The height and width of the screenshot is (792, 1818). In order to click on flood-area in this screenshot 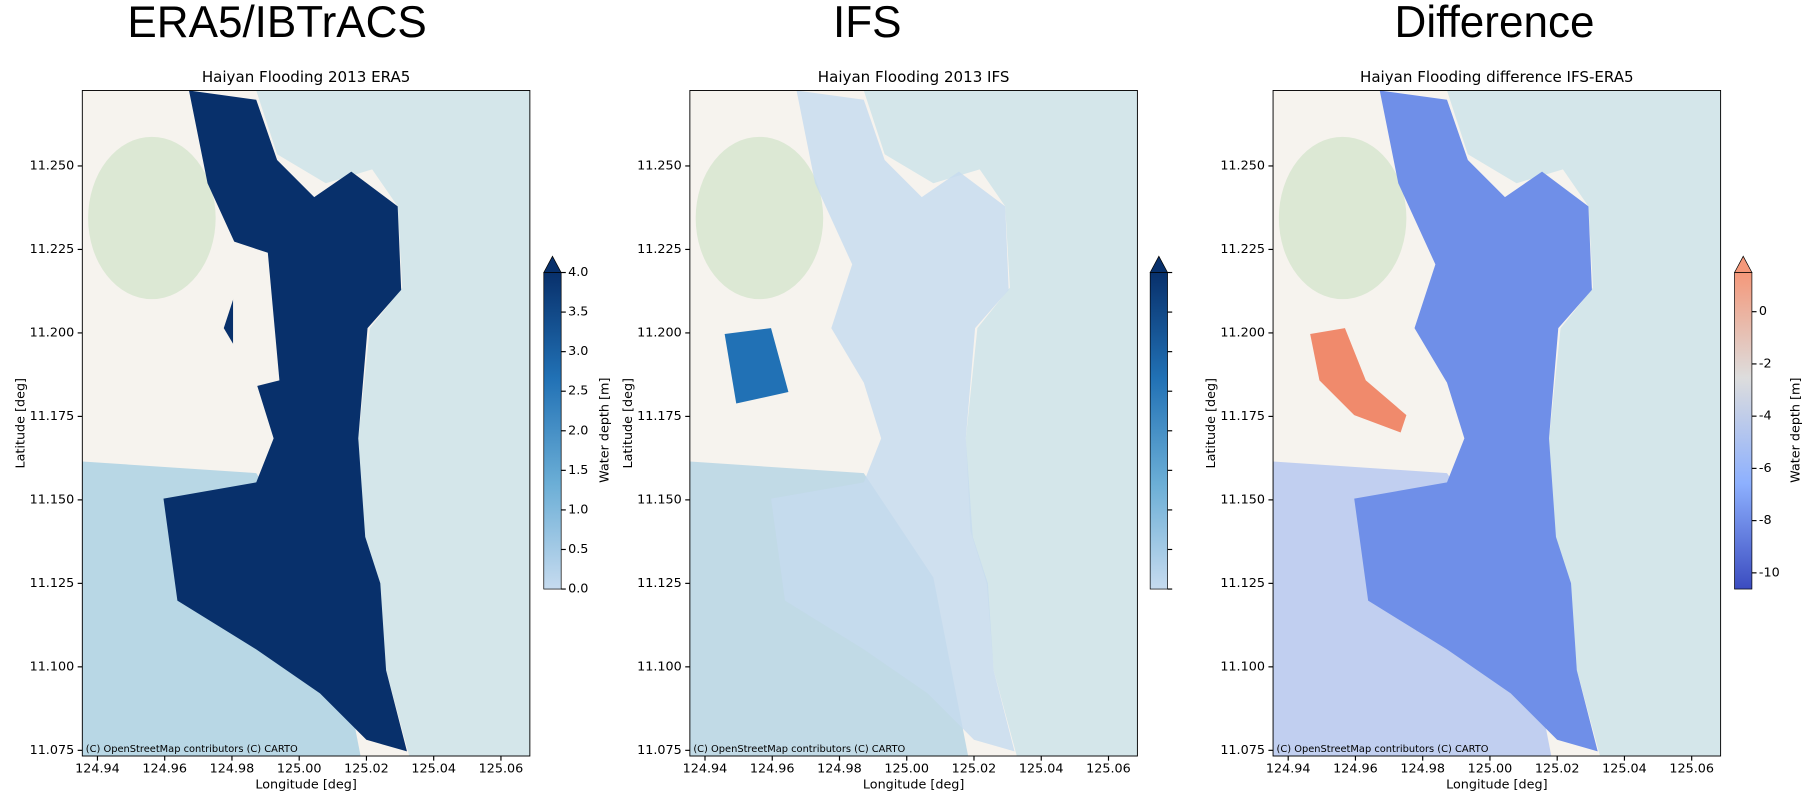, I will do `click(756, 366)`.